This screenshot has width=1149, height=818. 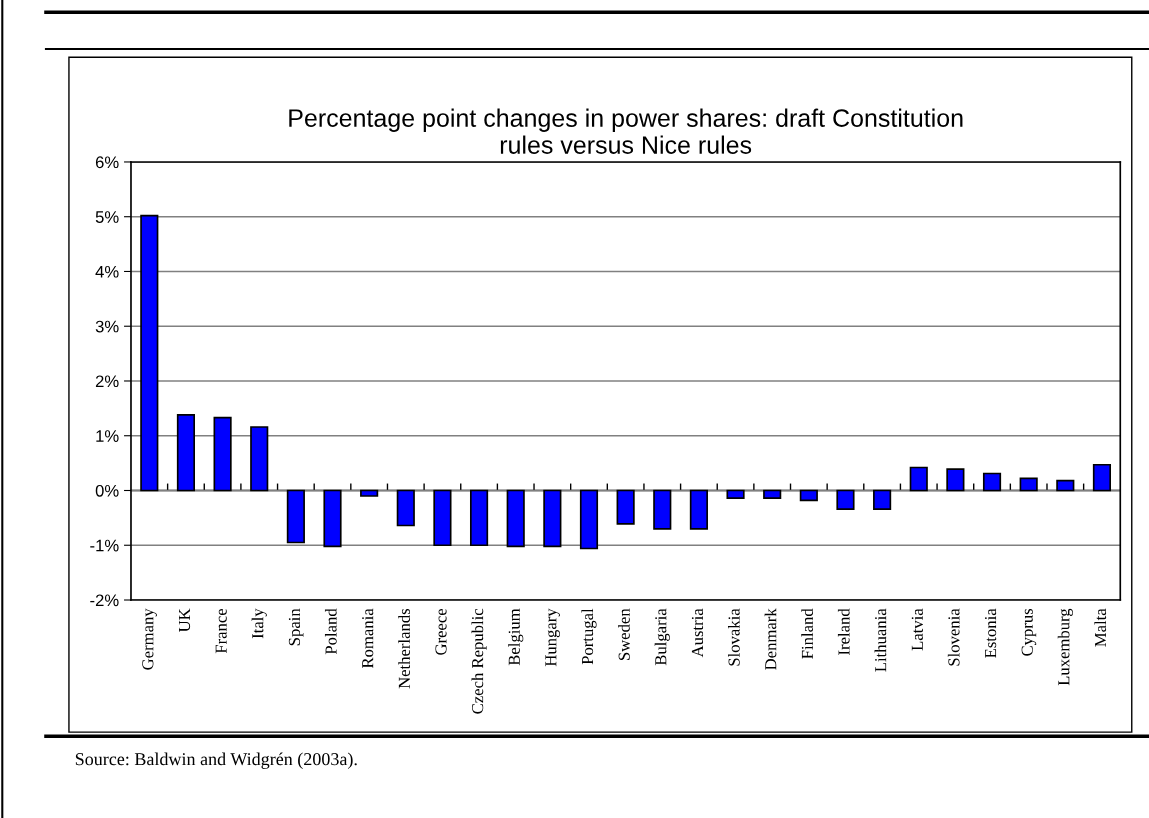 What do you see at coordinates (368, 638) in the screenshot?
I see `x-tick-label: Romania` at bounding box center [368, 638].